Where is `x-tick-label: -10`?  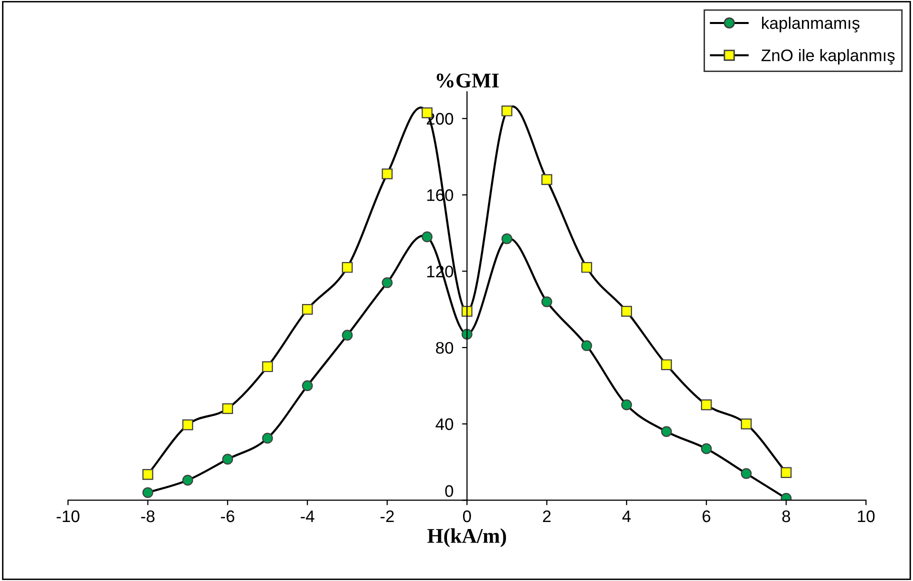
x-tick-label: -10 is located at coordinates (68, 516).